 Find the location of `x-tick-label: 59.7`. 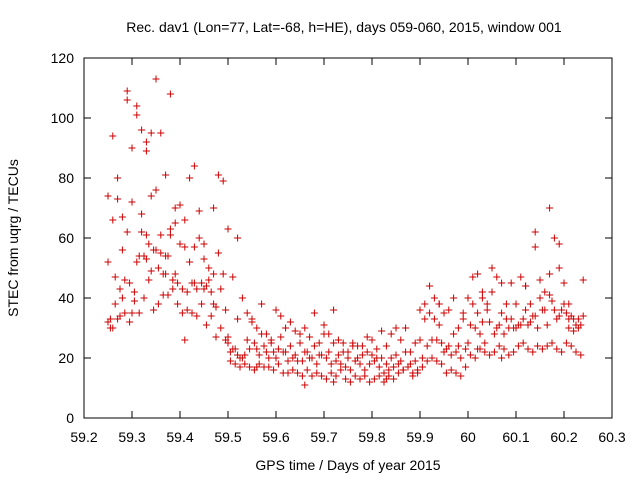

x-tick-label: 59.7 is located at coordinates (323, 437).